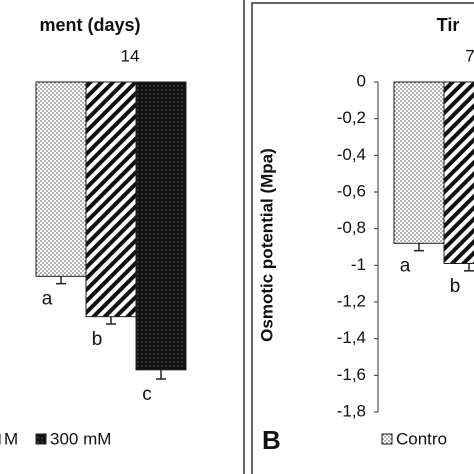  I want to click on panel-label: B, so click(271, 440).